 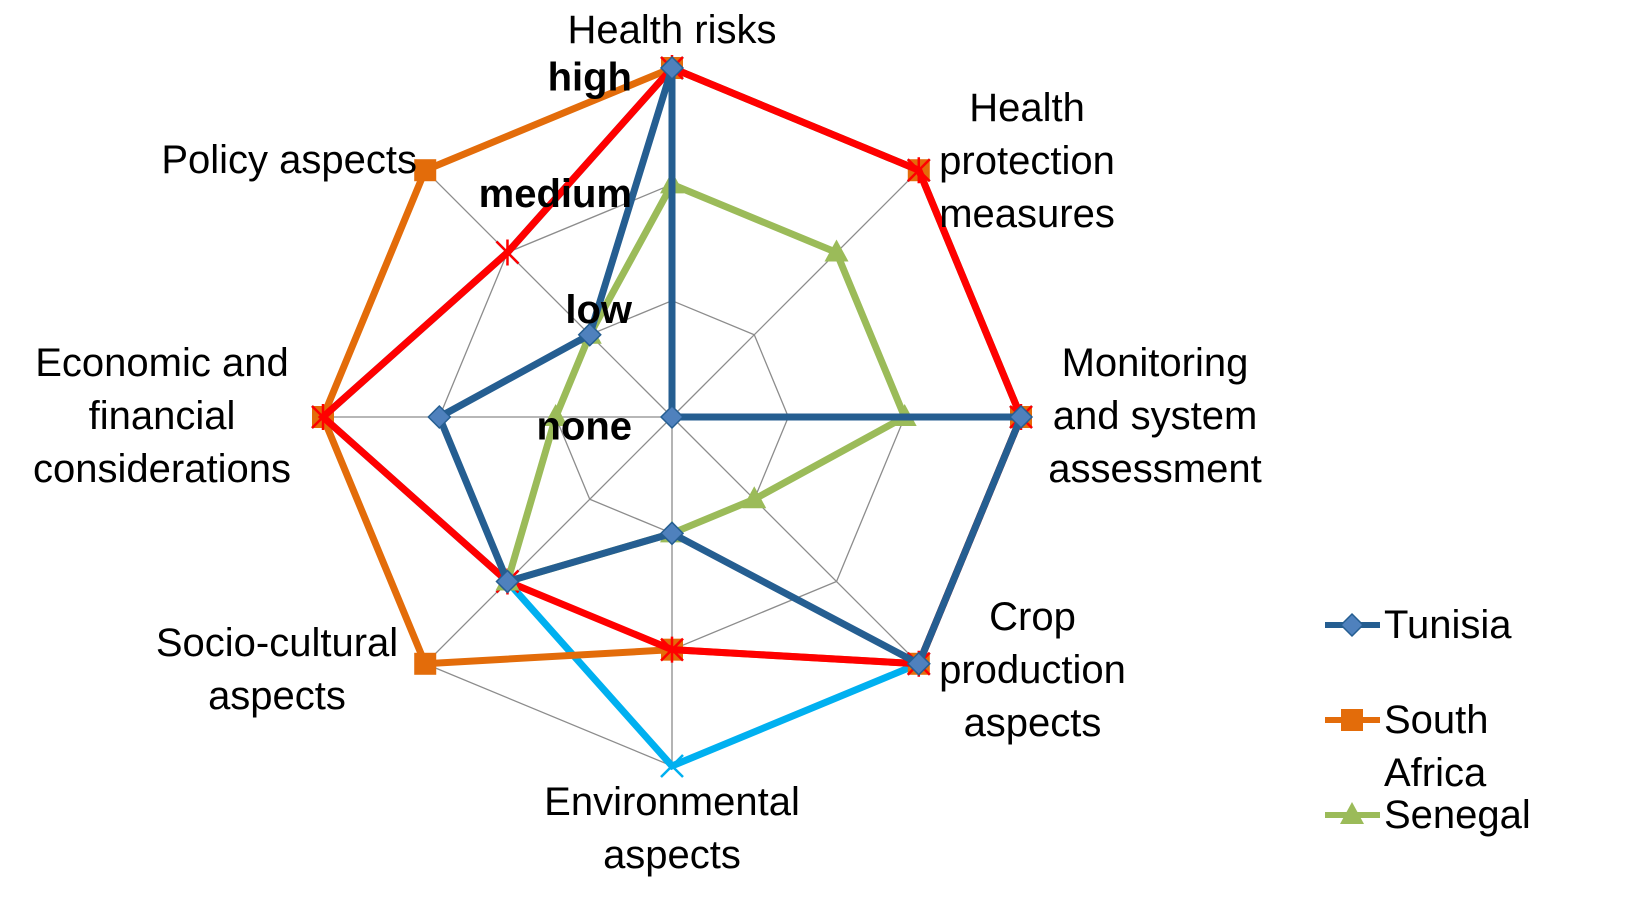 What do you see at coordinates (1032, 670) in the screenshot?
I see `category-label: Crop production aspects` at bounding box center [1032, 670].